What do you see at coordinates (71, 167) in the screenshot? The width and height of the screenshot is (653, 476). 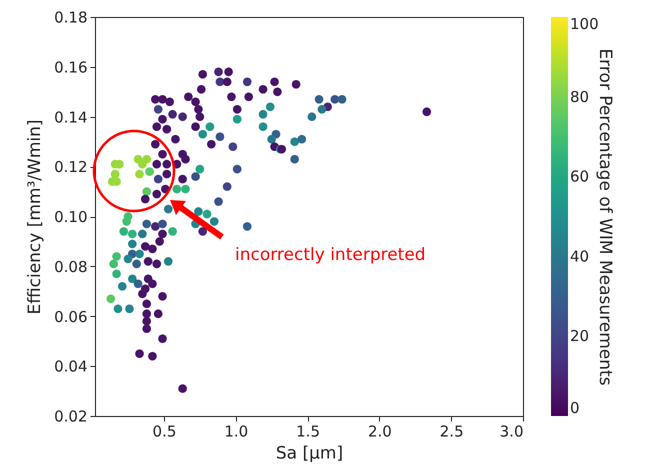 I see `y-tick-label: 0.12` at bounding box center [71, 167].